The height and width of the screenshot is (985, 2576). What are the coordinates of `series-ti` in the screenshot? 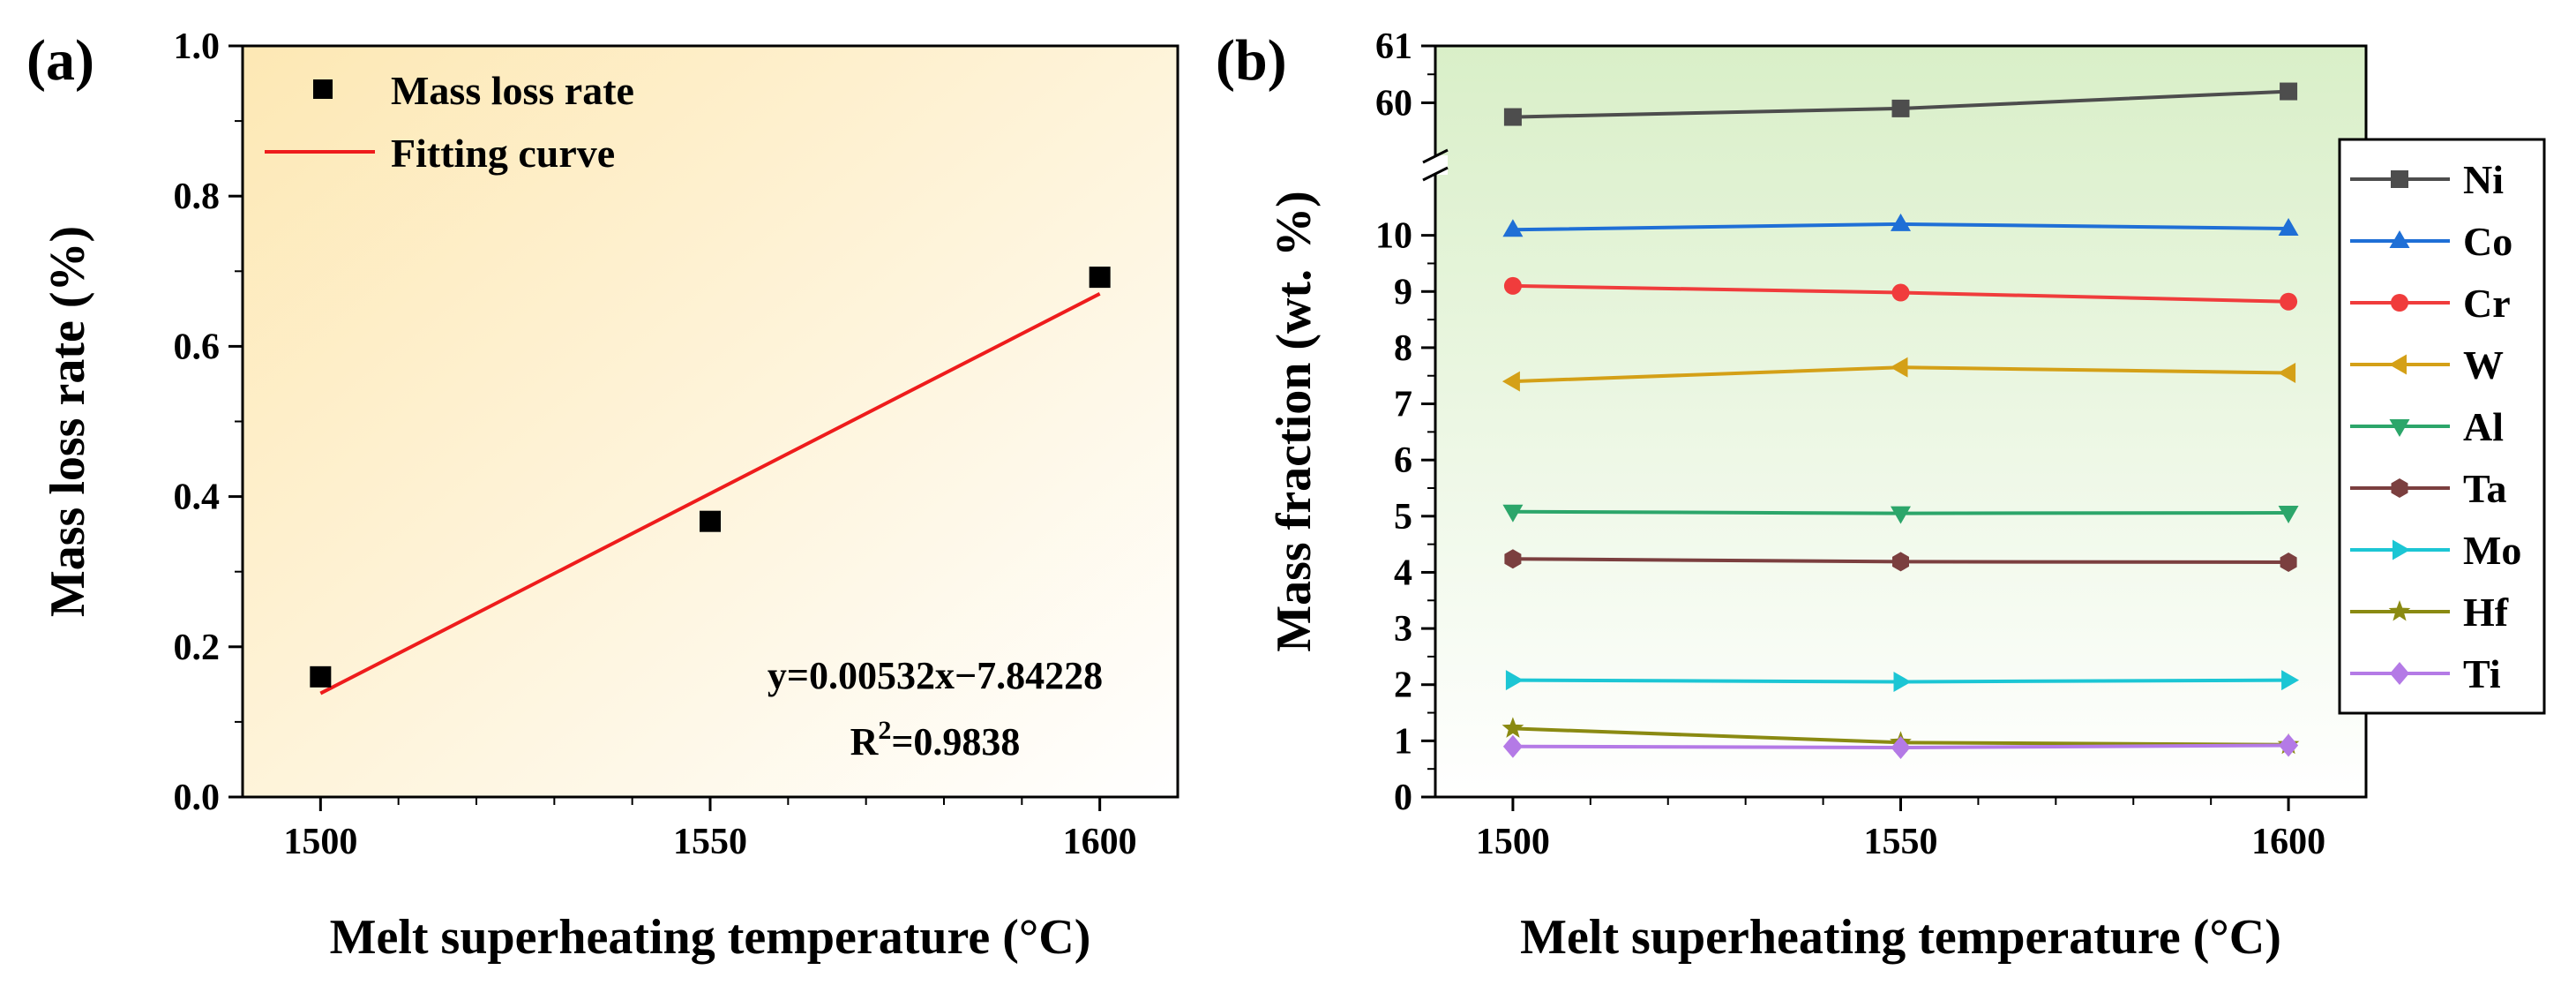 It's located at (1900, 746).